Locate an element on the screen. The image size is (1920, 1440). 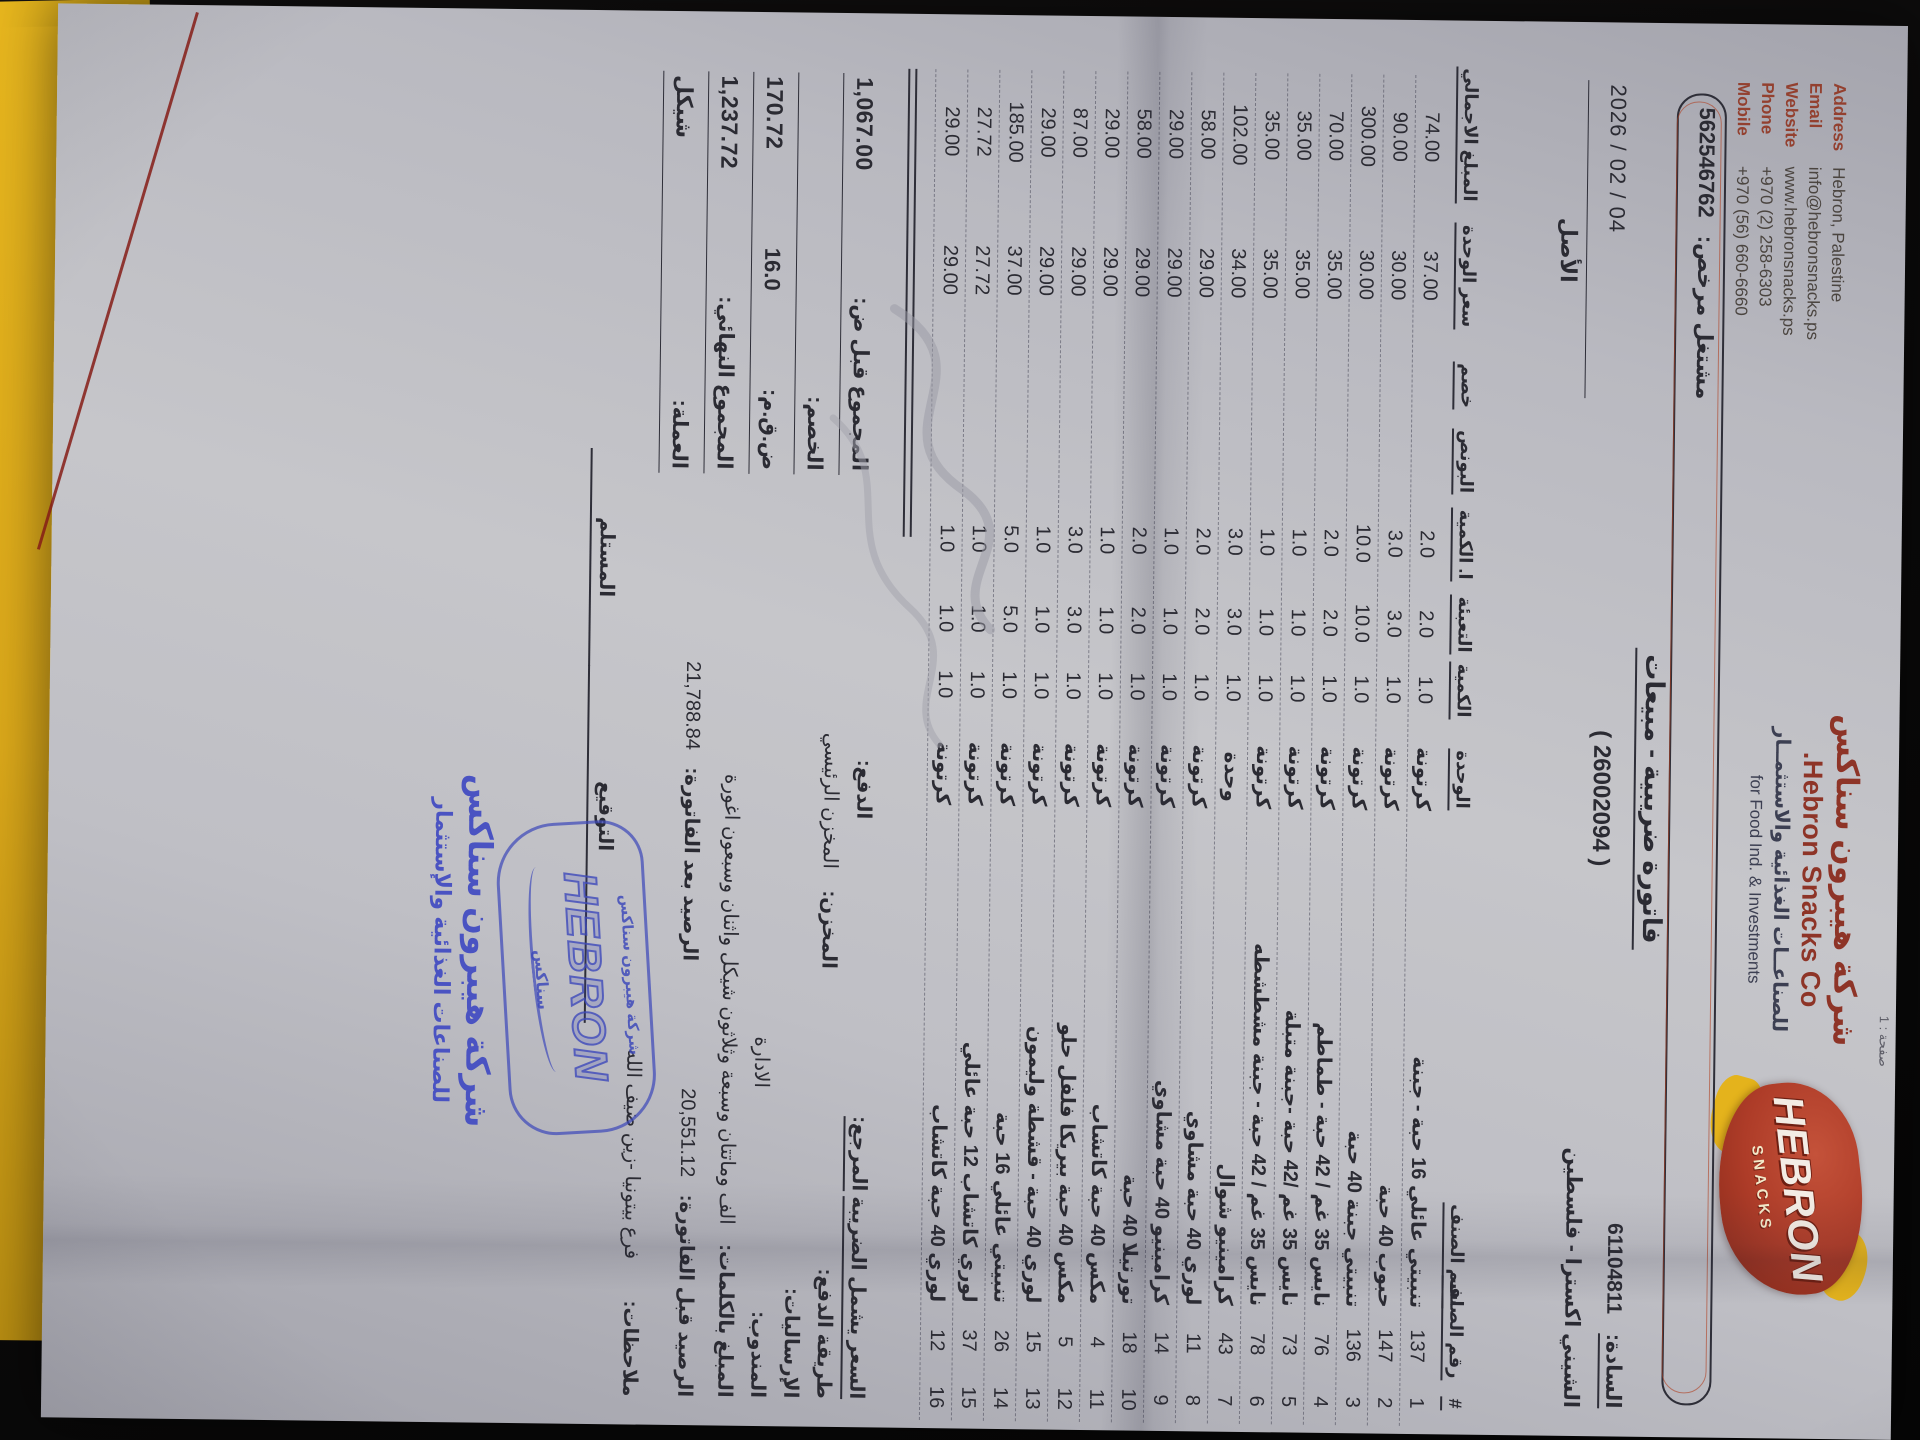
row-index: 13 is located at coordinates (1032, 1398).